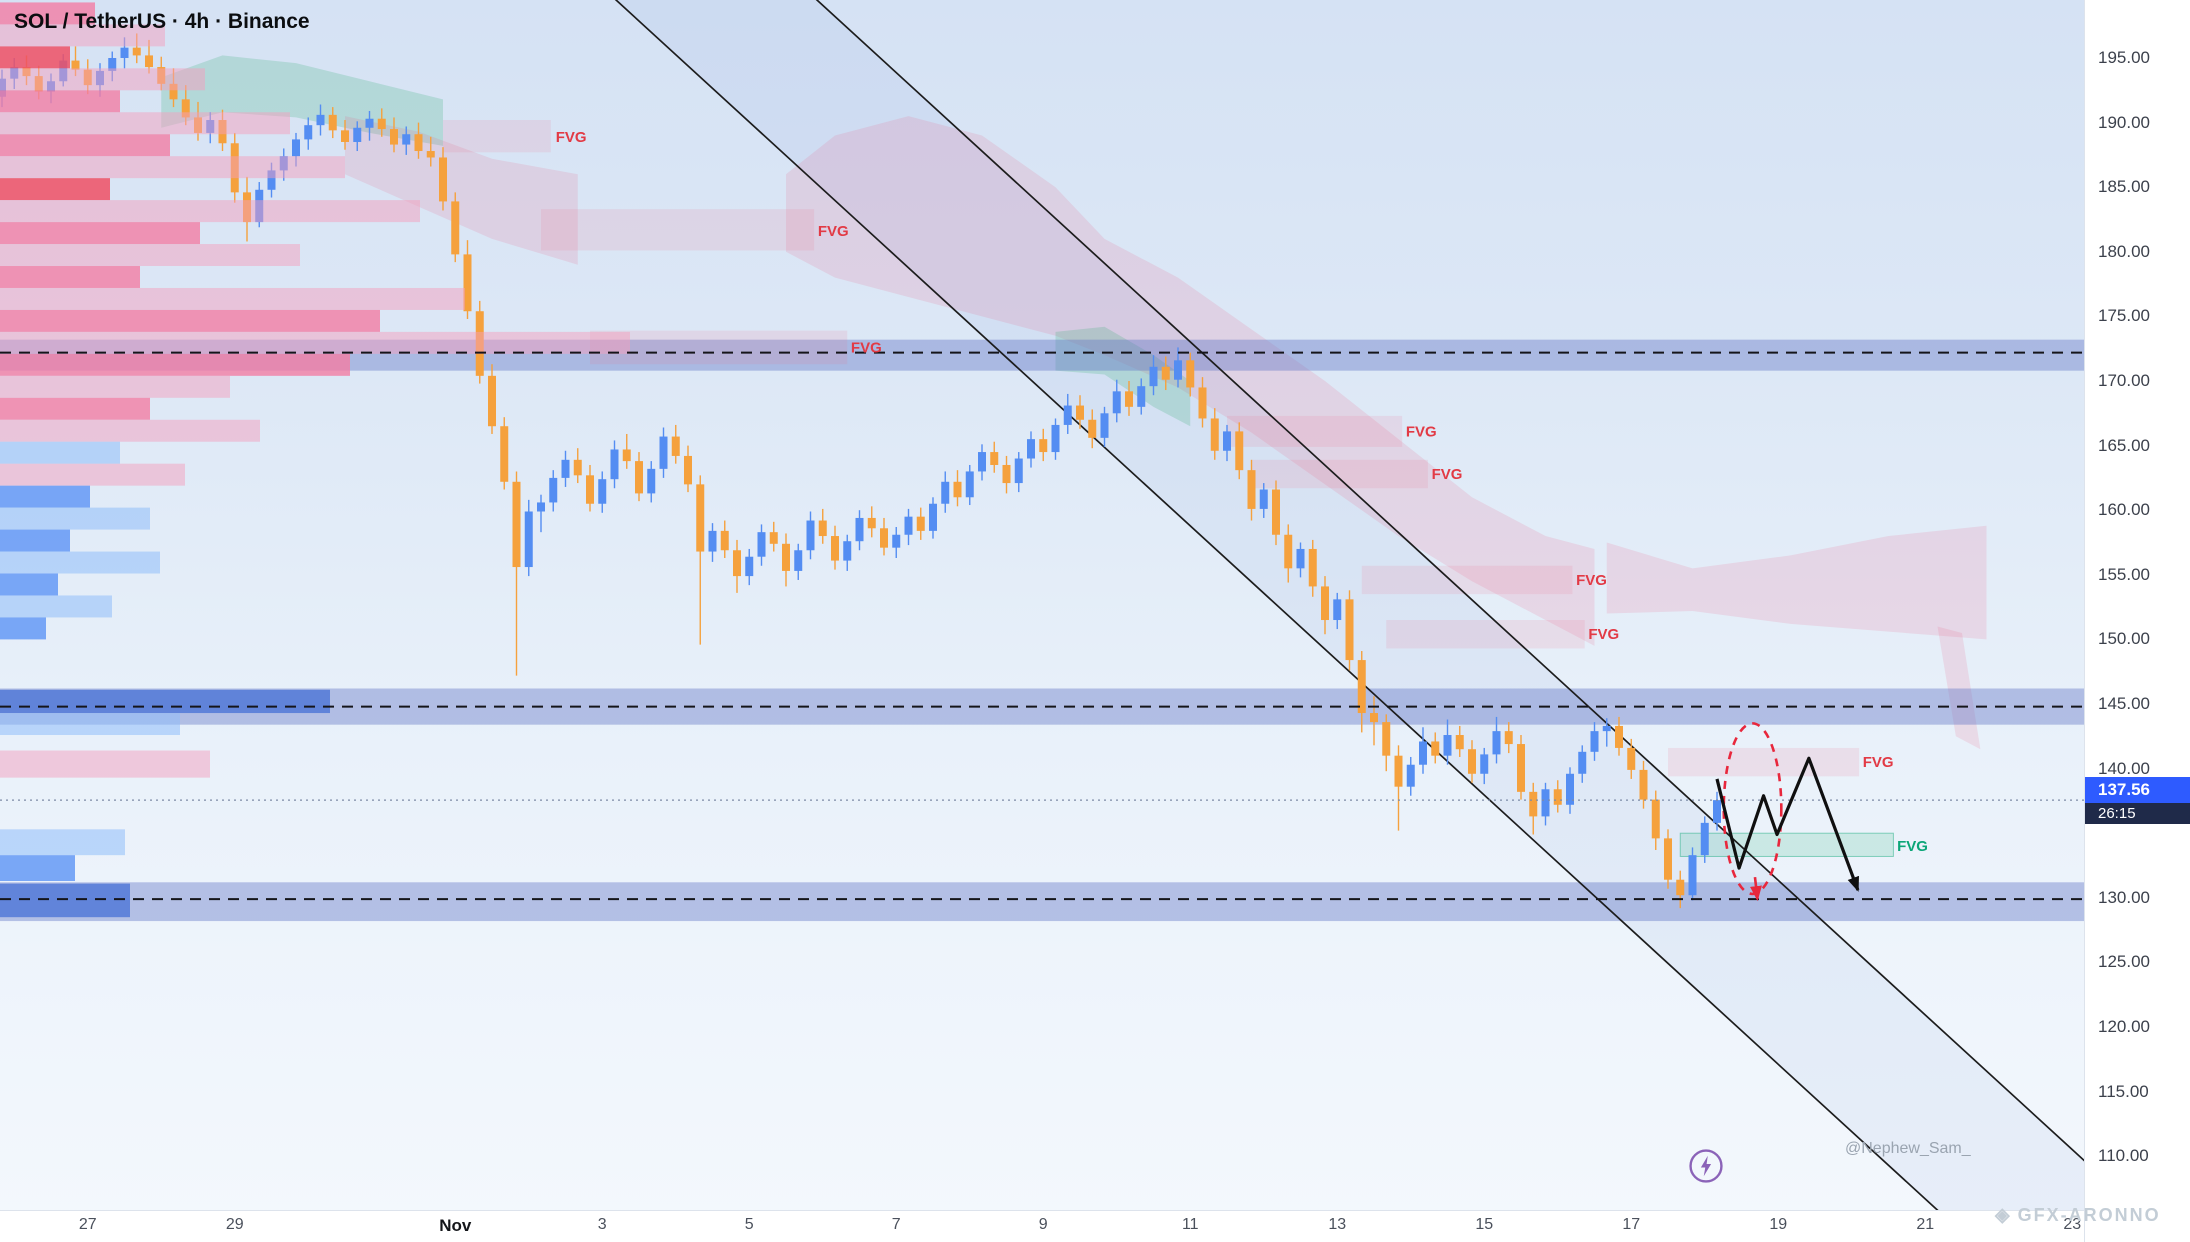 The height and width of the screenshot is (1242, 2190). What do you see at coordinates (2124, 251) in the screenshot?
I see `price-axis-label: 180.00` at bounding box center [2124, 251].